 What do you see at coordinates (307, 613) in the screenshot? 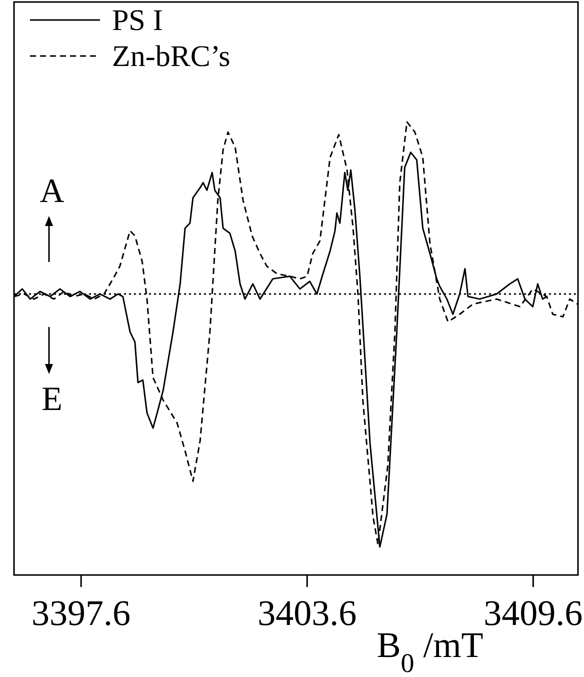
I see `x-tick-label: 3403.6` at bounding box center [307, 613].